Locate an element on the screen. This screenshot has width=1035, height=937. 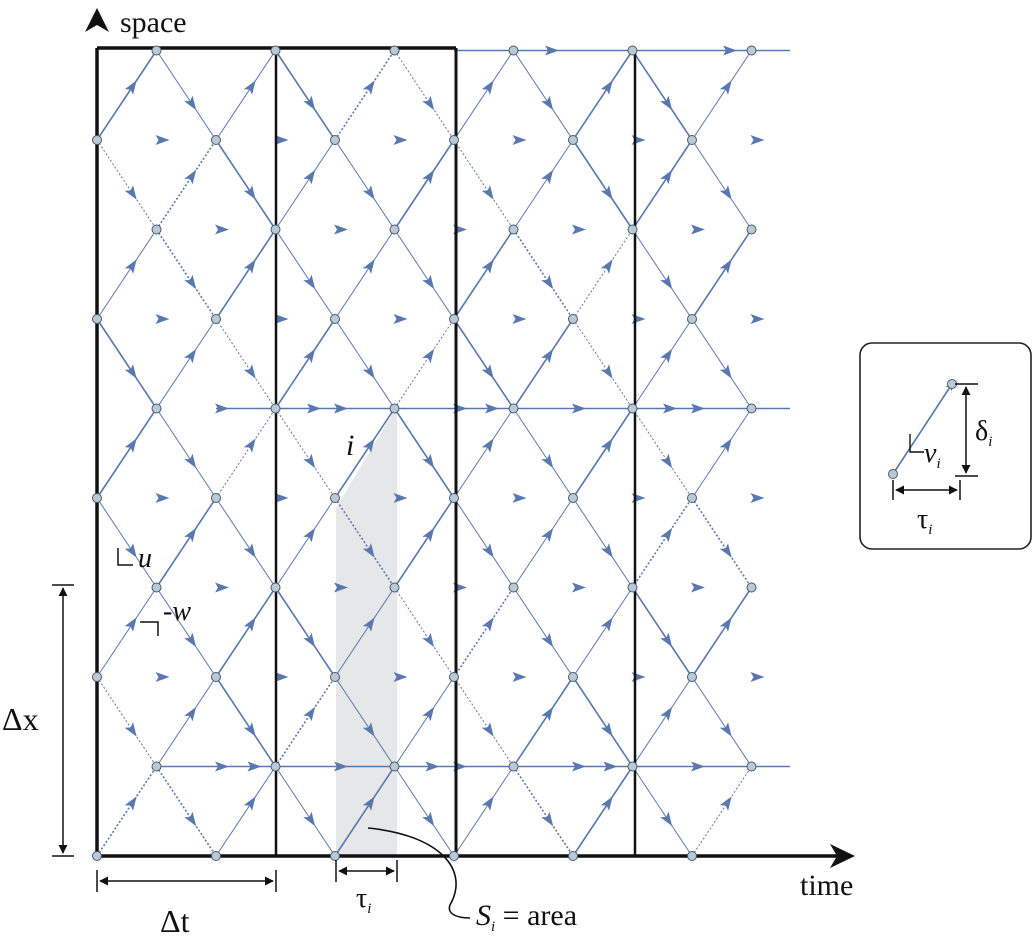
x-axis-label: time is located at coordinates (826, 885).